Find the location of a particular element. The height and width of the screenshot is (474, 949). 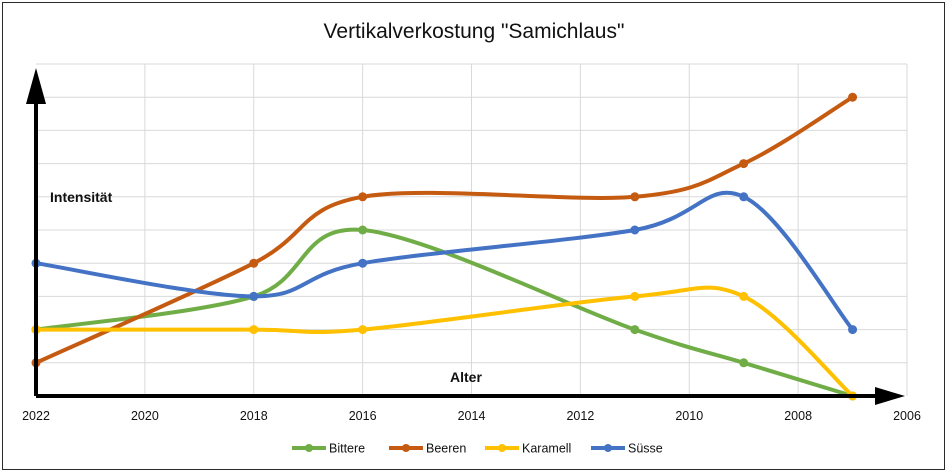

legend-item-beeren: Beeren is located at coordinates (427, 449).